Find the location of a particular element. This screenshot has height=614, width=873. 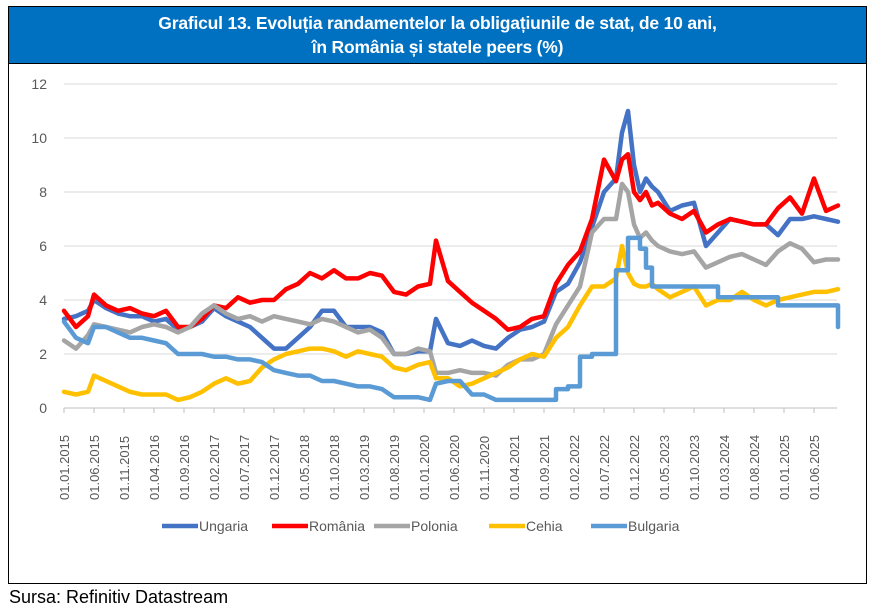

legend: Ungaria România Polonia Cehia Bulgaria is located at coordinates (421, 526).